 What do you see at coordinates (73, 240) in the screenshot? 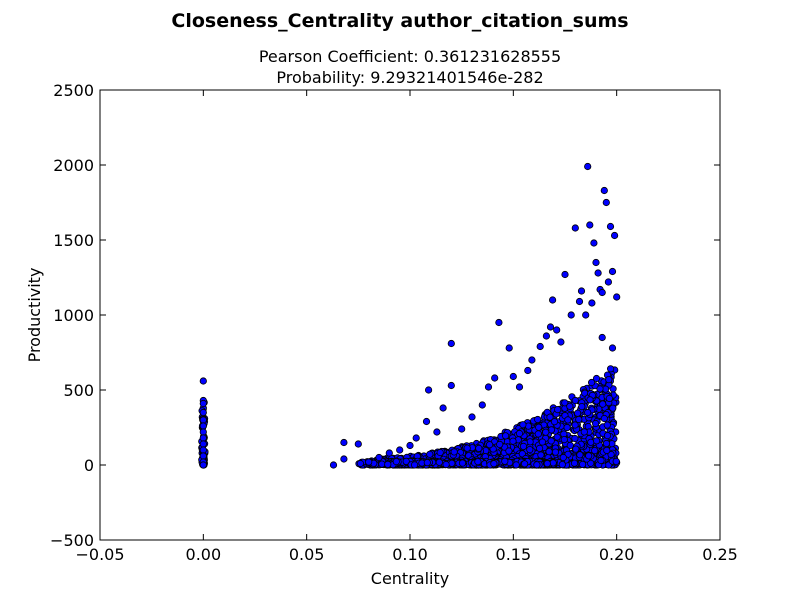
I see `y-tick-label: 1500` at bounding box center [73, 240].